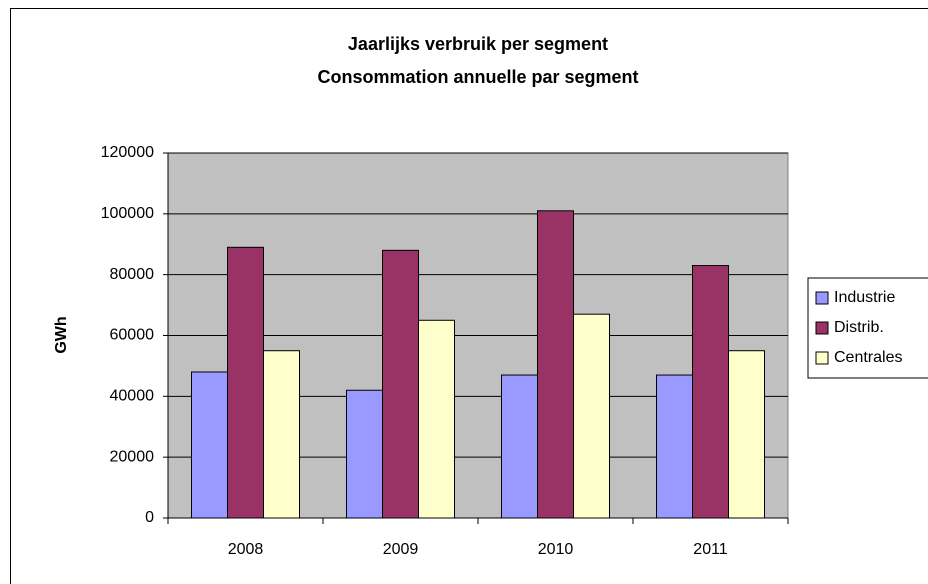 The height and width of the screenshot is (584, 928). Describe the element at coordinates (127, 213) in the screenshot. I see `y-tick-label: 100000` at that location.